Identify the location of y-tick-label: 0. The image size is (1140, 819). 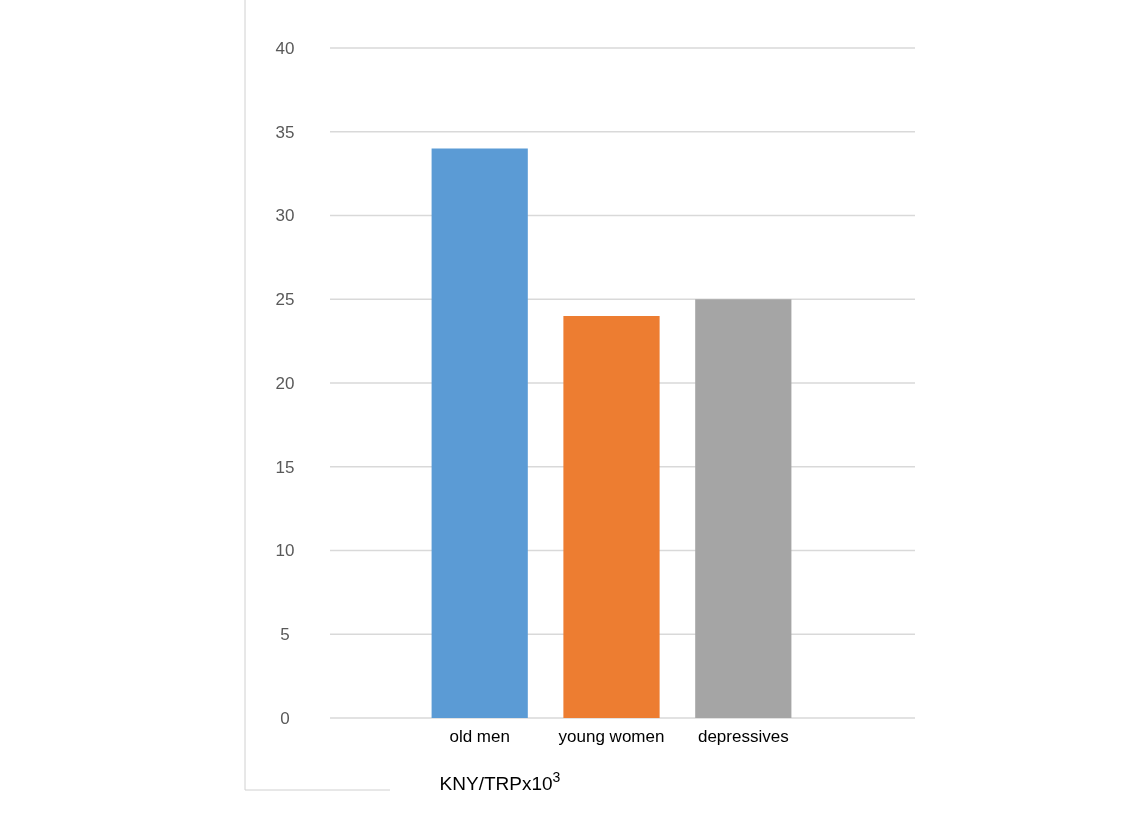
(285, 718).